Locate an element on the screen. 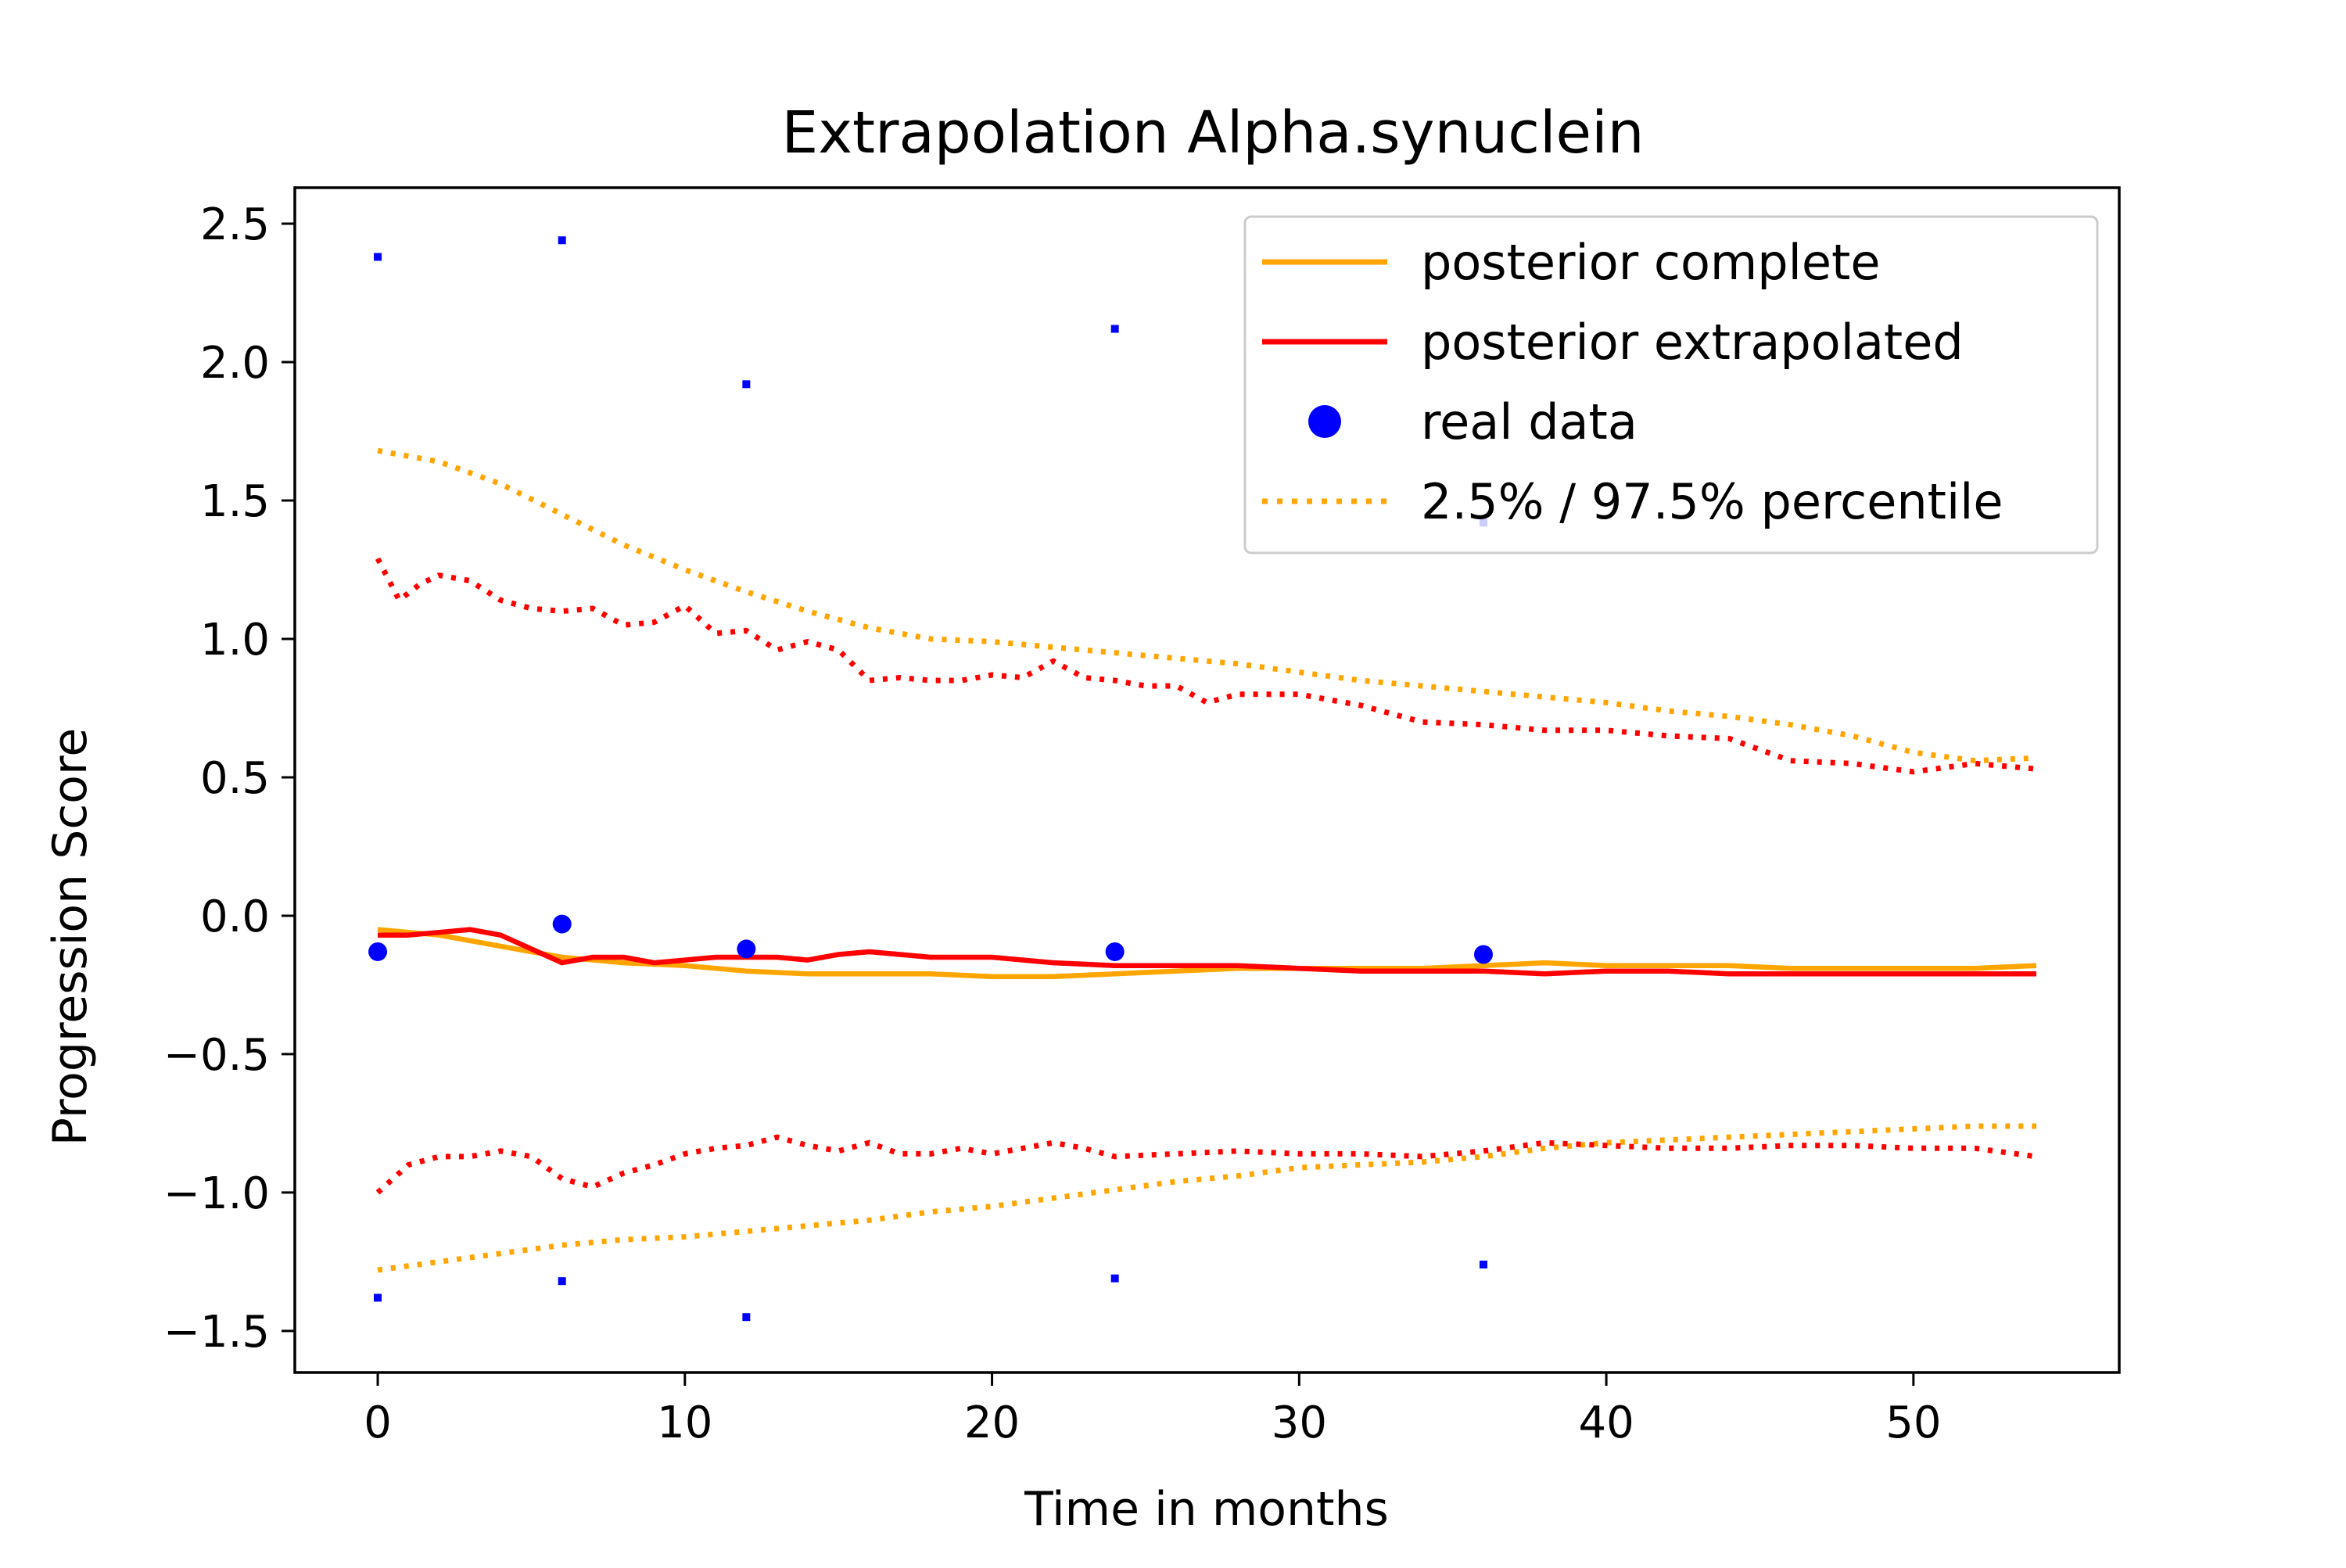 This screenshot has height=1568, width=2346. x-tick-label: 0 is located at coordinates (378, 1423).